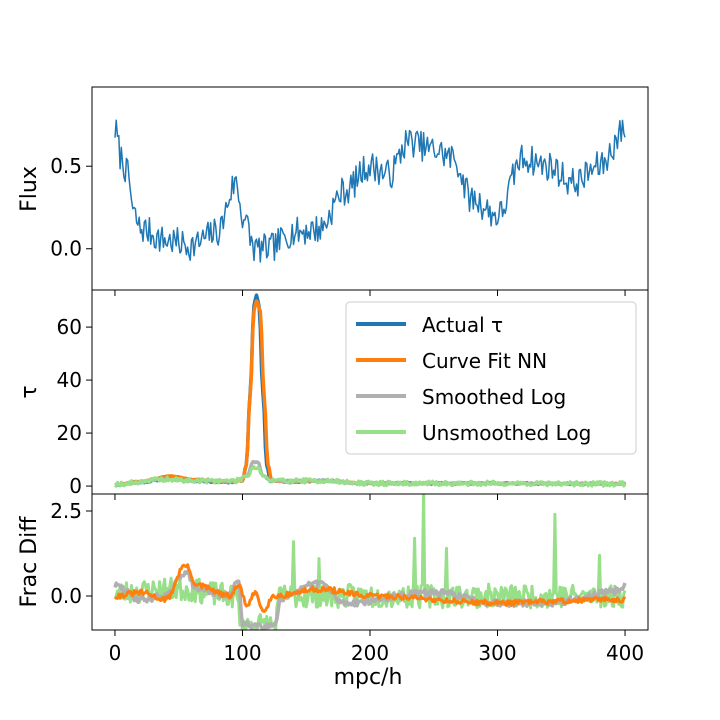  Describe the element at coordinates (66, 166) in the screenshot. I see `y-tick-label: 0.5` at that location.